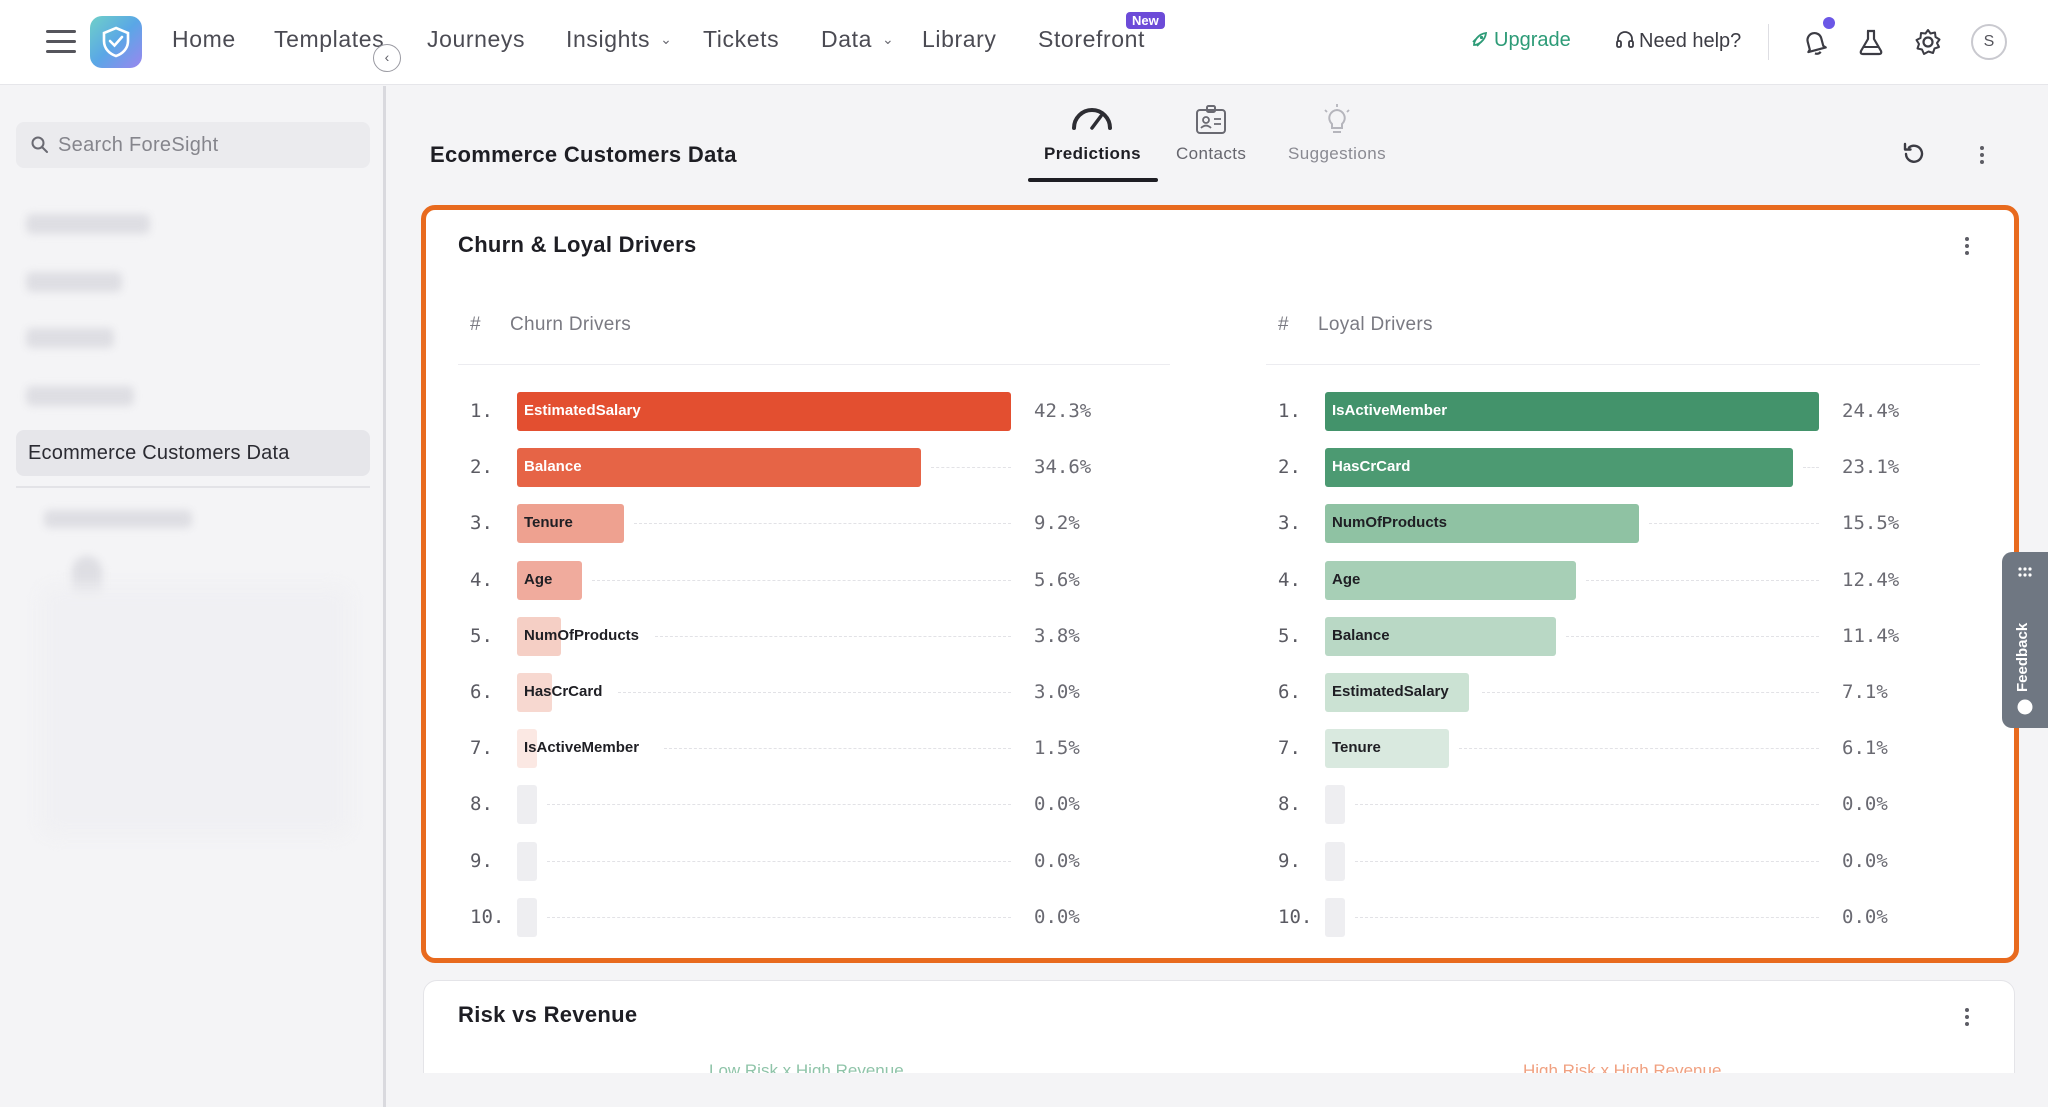 This screenshot has width=2048, height=1107. Describe the element at coordinates (1346, 579) in the screenshot. I see `driver-label: Age` at that location.